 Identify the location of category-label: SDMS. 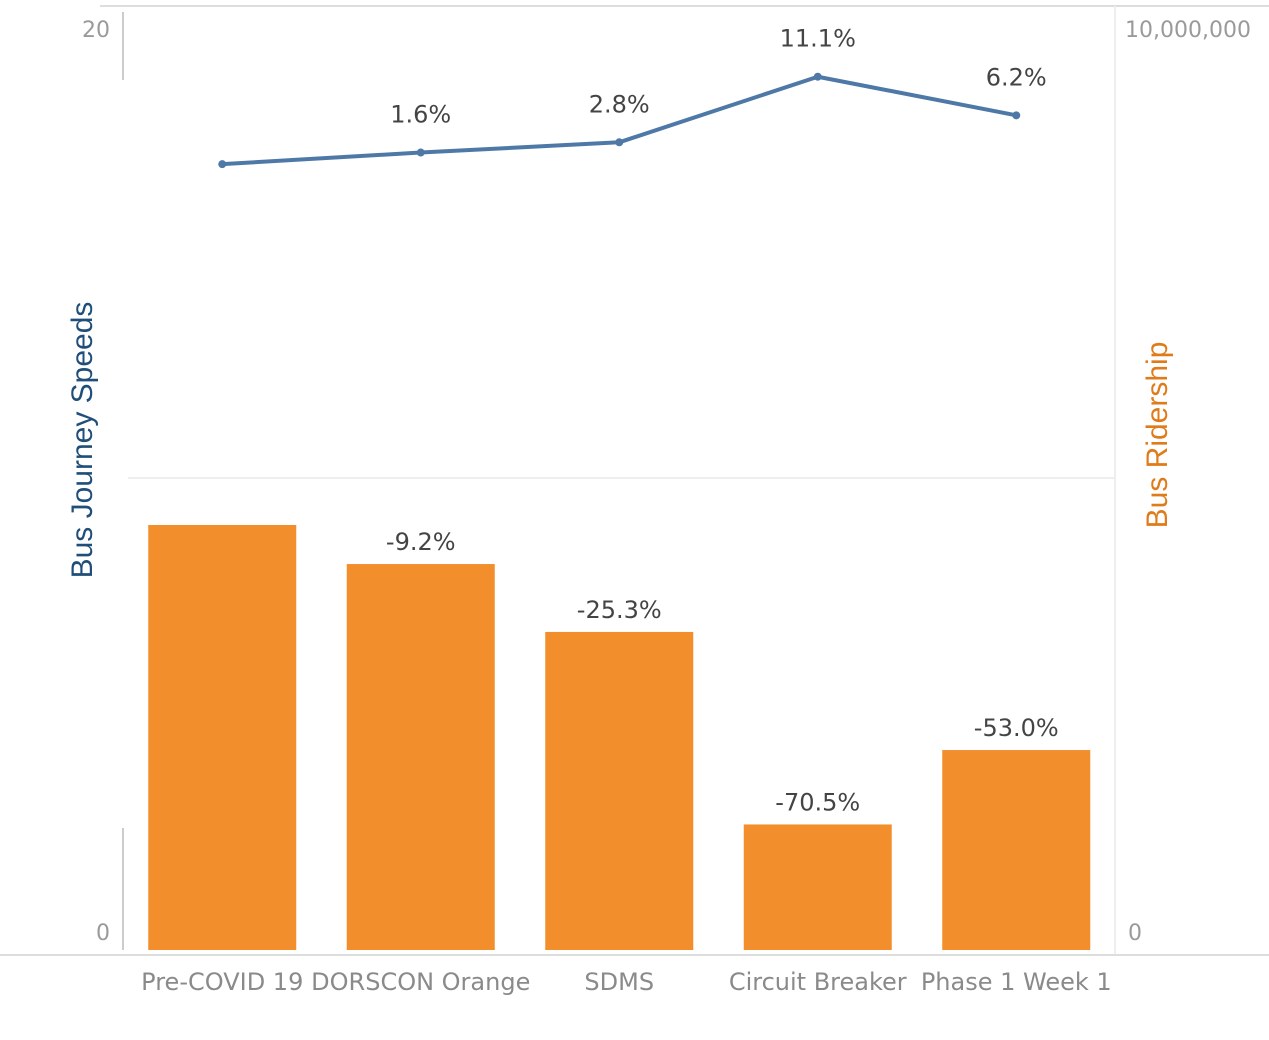
(619, 982).